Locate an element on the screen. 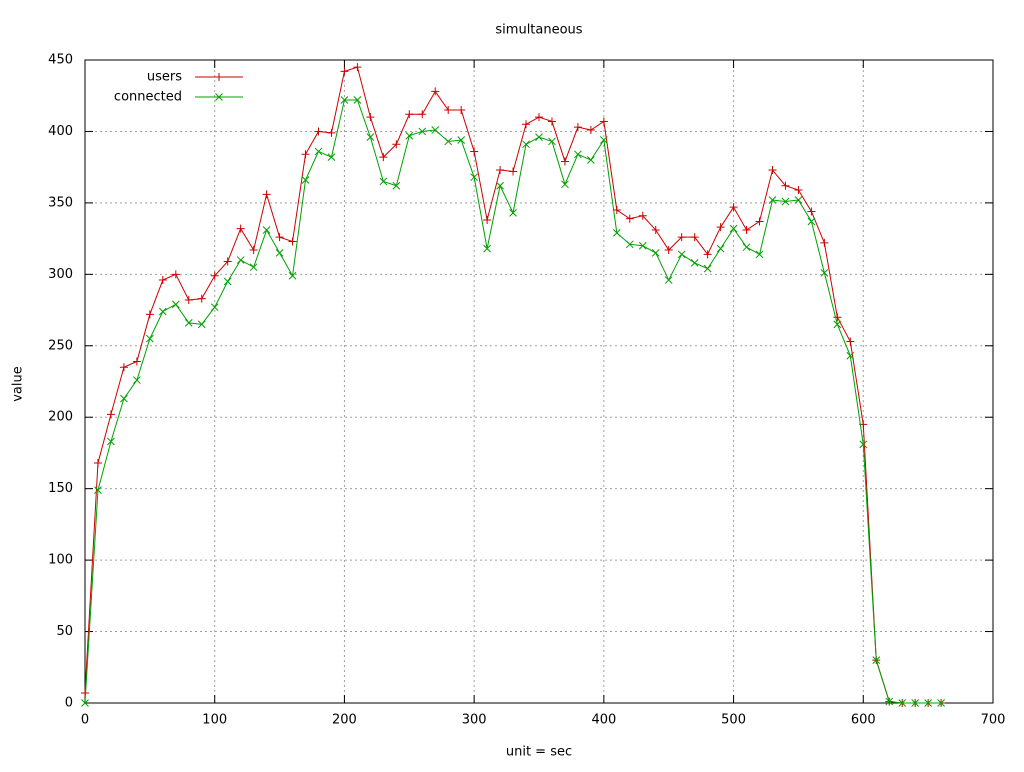 This screenshot has width=1024, height=772. x-tick-label: 500 is located at coordinates (733, 720).